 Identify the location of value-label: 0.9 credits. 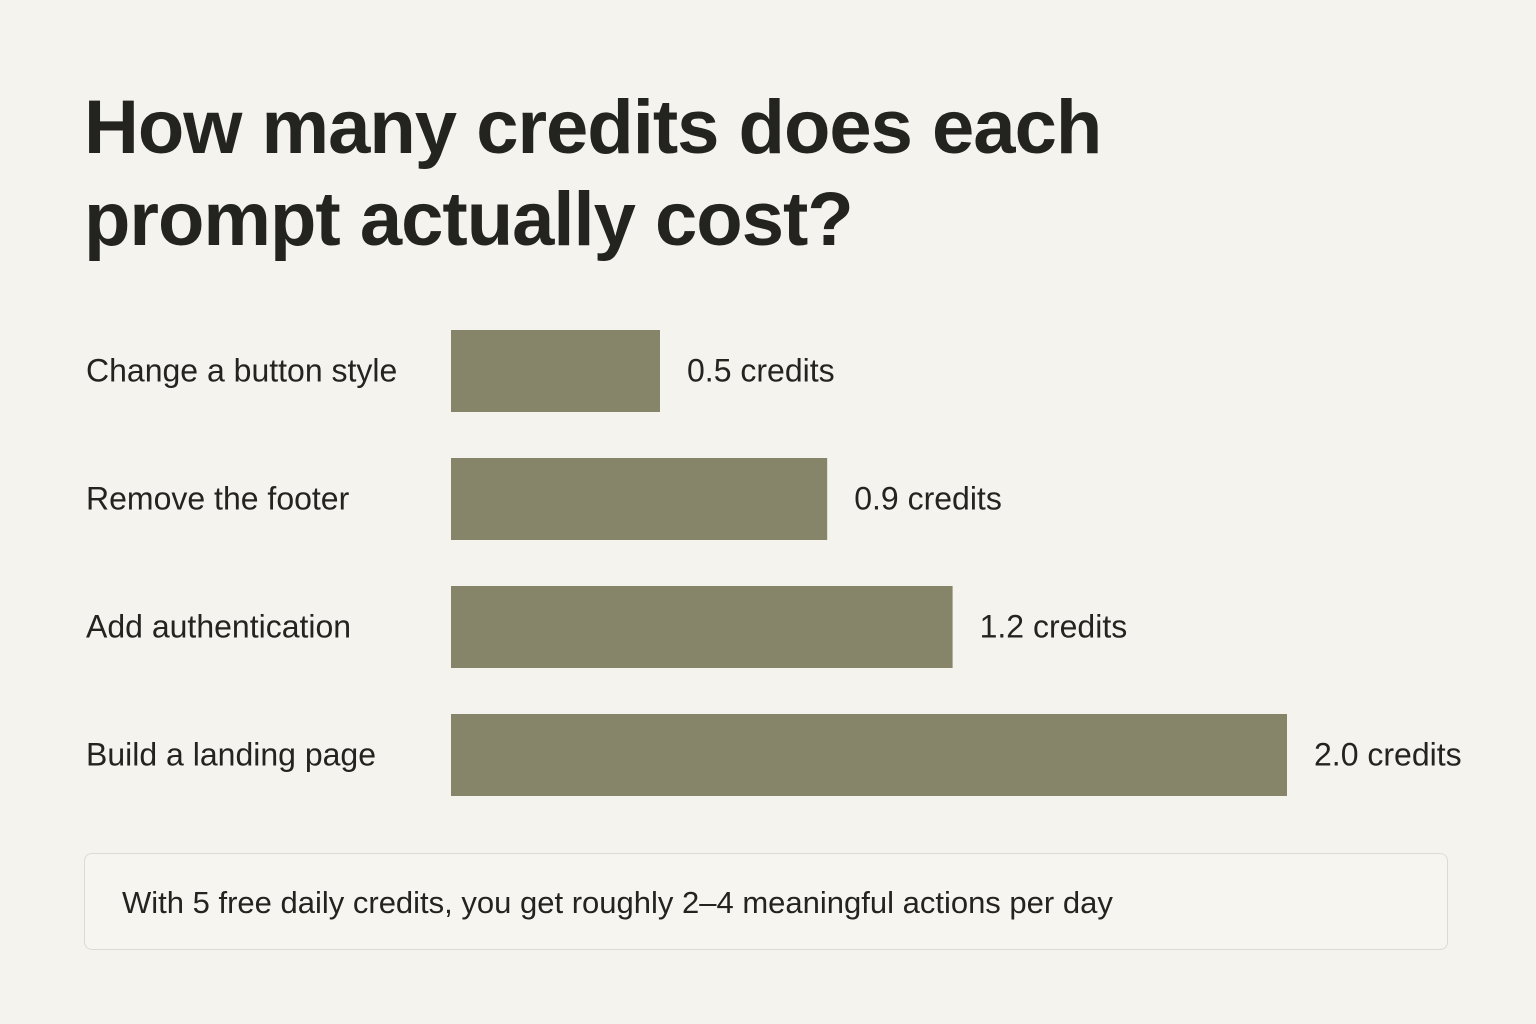
(928, 498).